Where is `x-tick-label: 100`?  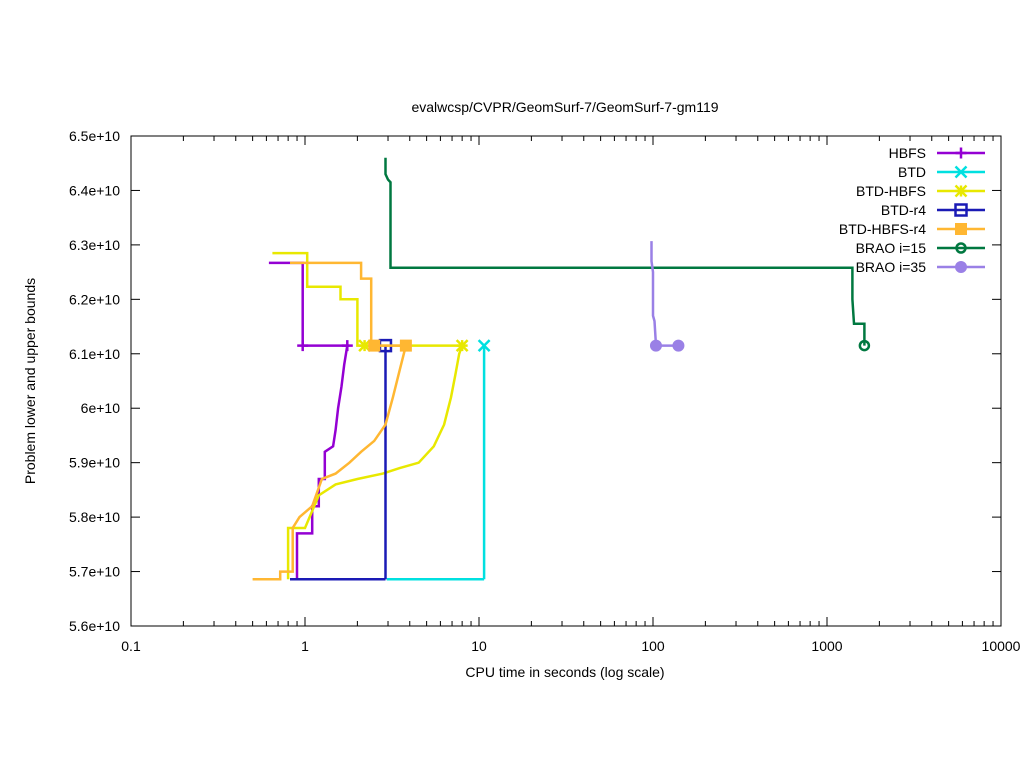
x-tick-label: 100 is located at coordinates (653, 646).